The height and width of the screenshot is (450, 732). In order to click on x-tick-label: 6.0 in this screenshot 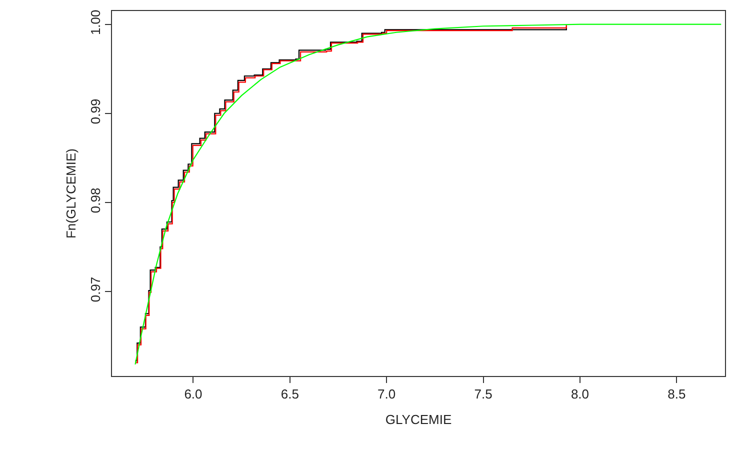, I will do `click(193, 394)`.